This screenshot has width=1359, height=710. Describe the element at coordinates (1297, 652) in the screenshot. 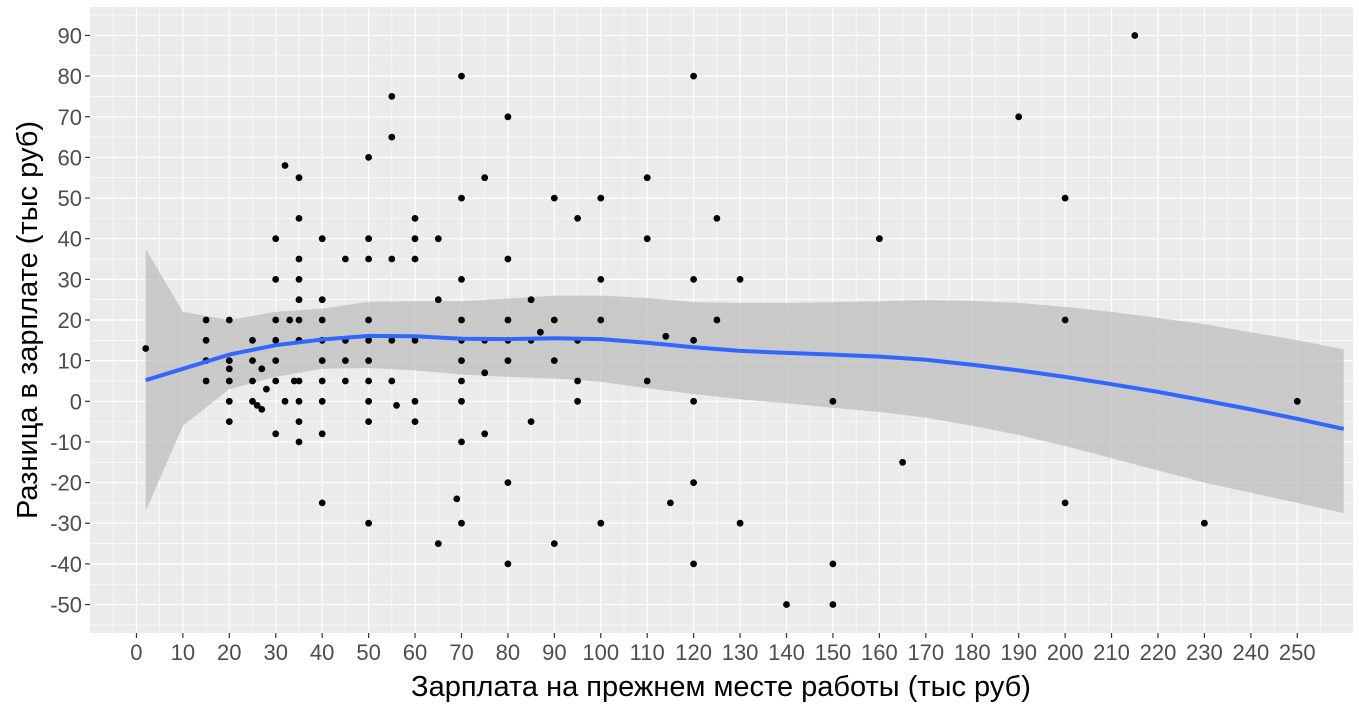

I see `x-tick-label: 250` at that location.